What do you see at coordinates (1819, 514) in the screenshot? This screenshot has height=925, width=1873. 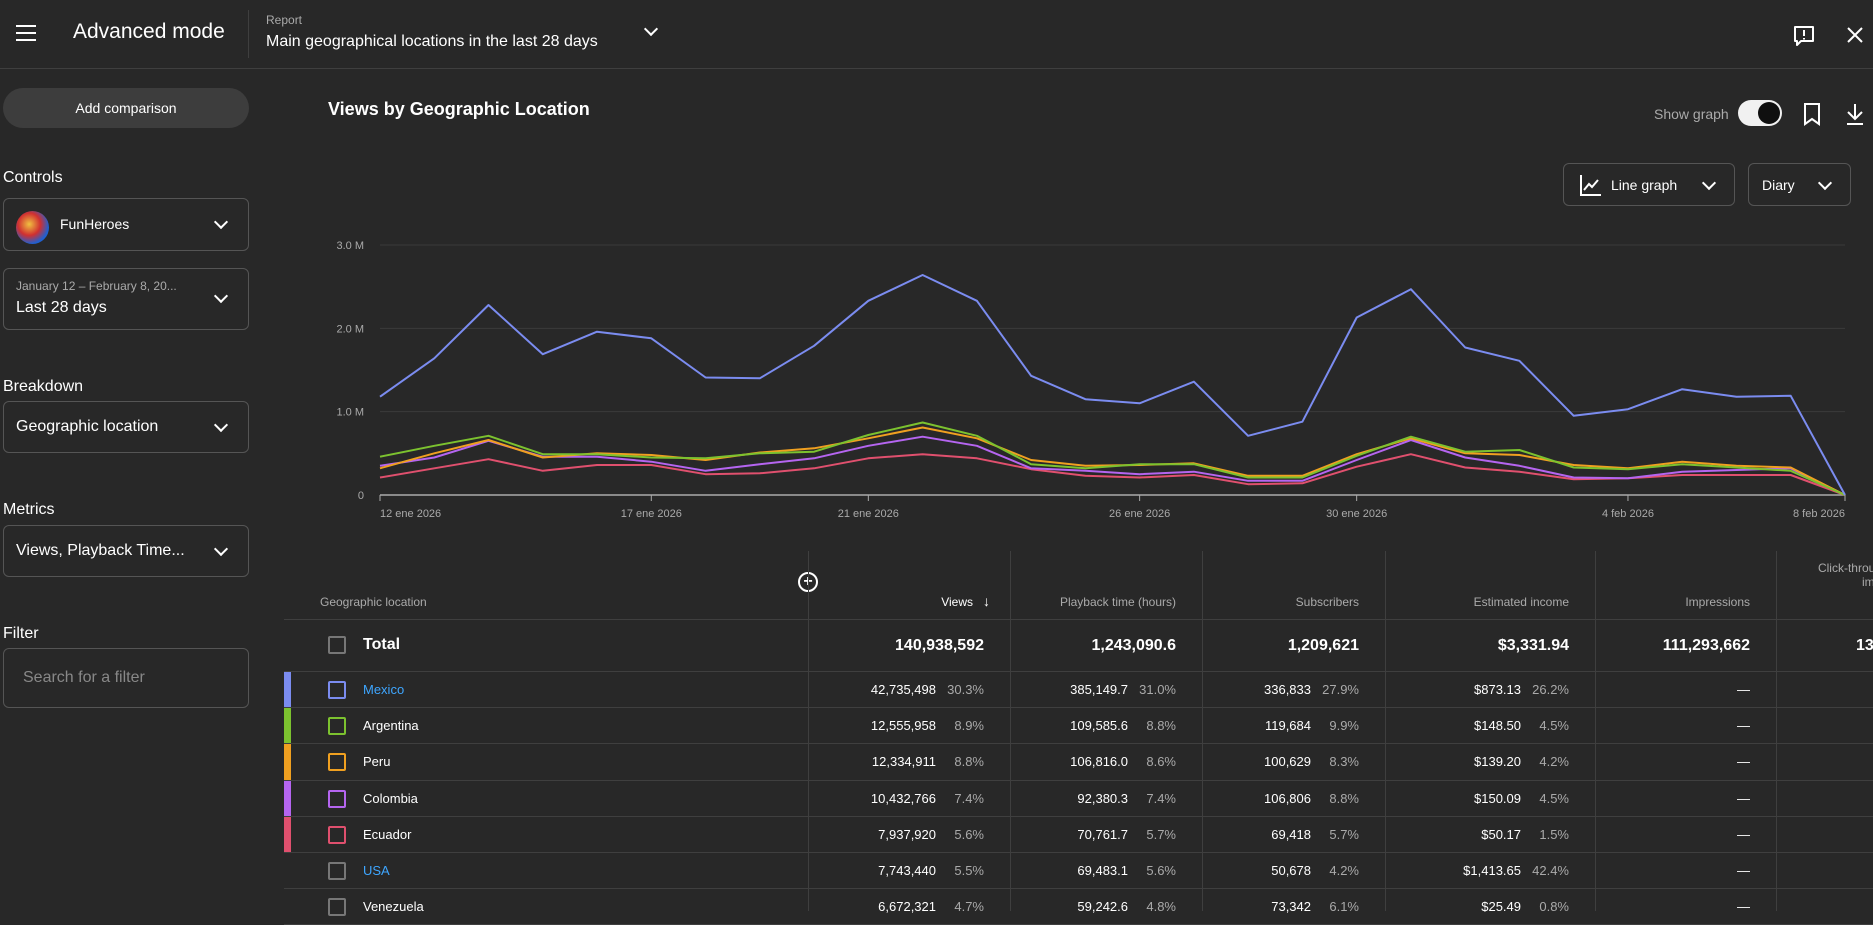 I see `x-tick-label: 8 feb 2026` at bounding box center [1819, 514].